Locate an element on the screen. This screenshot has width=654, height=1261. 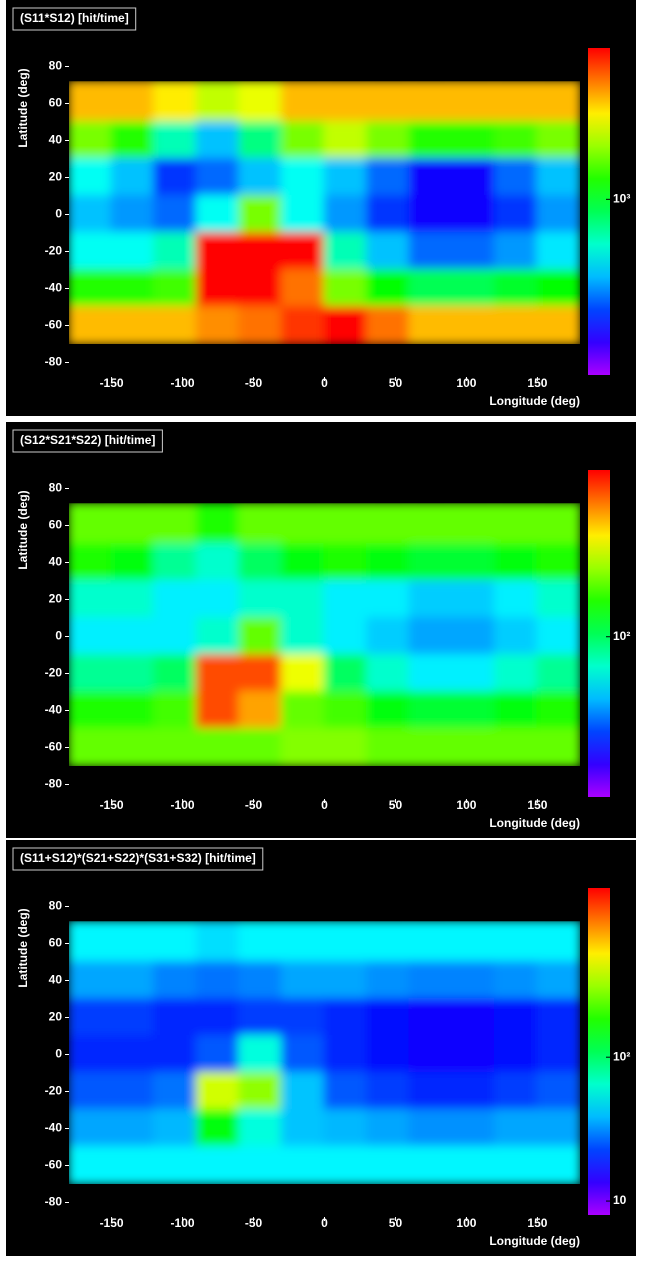
x-tick-label: -50 is located at coordinates (254, 805).